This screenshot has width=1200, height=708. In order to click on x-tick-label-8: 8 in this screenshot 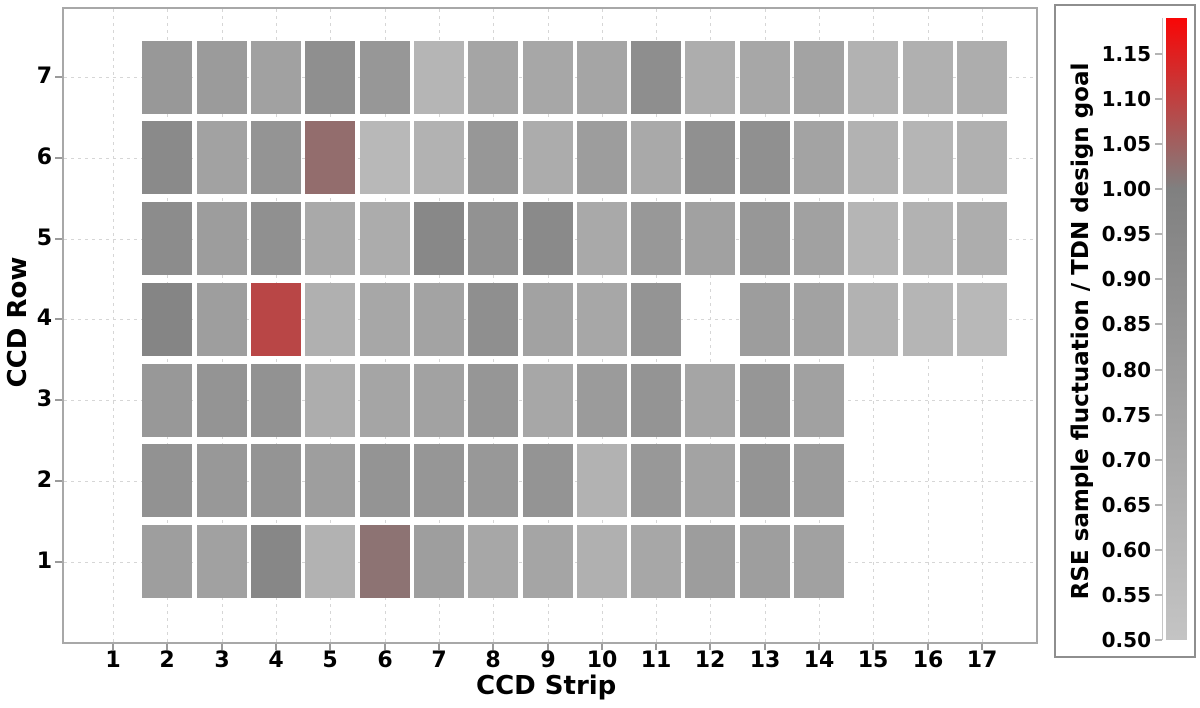, I will do `click(493, 660)`.